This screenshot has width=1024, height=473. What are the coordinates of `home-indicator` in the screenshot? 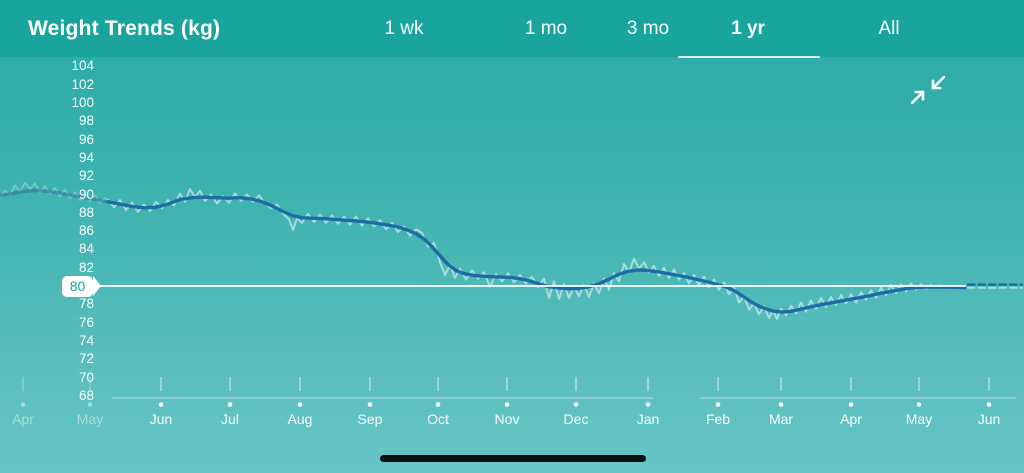 It's located at (513, 458).